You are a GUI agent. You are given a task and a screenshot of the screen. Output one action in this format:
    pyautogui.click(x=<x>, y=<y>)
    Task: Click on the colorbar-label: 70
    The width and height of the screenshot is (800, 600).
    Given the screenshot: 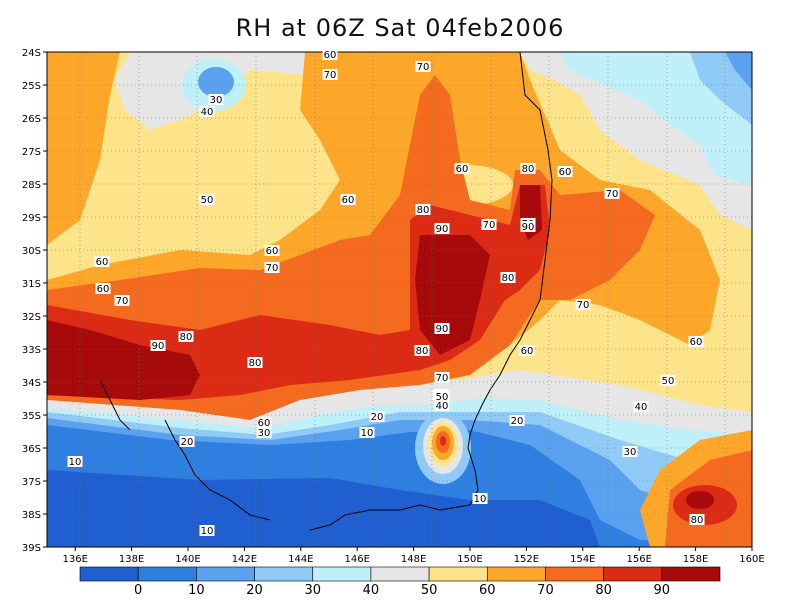 What is the action you would take?
    pyautogui.click(x=545, y=590)
    